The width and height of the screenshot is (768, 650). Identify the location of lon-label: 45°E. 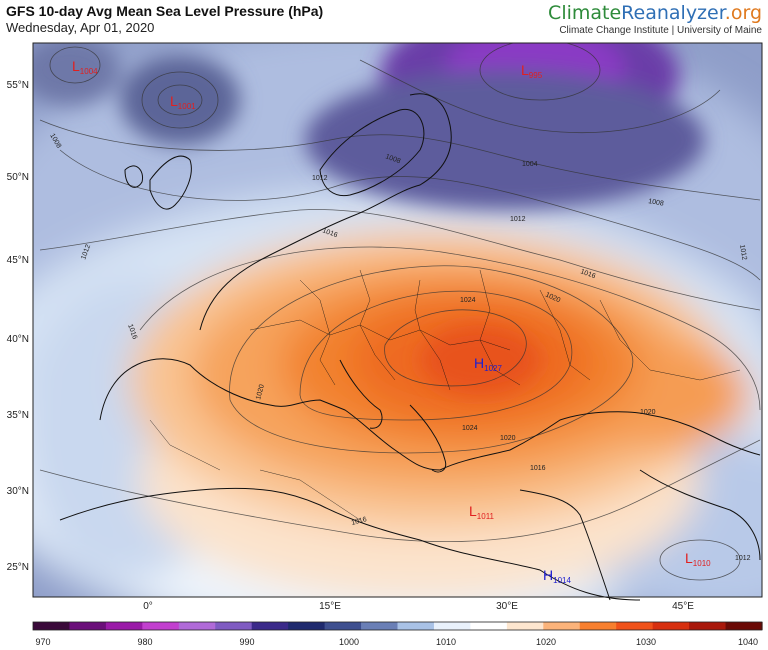
(683, 606).